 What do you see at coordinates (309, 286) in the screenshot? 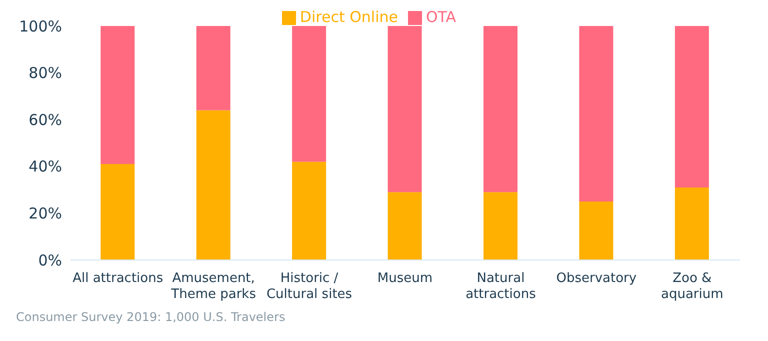
I see `x-tick-label: Historic / Cultural sites` at bounding box center [309, 286].